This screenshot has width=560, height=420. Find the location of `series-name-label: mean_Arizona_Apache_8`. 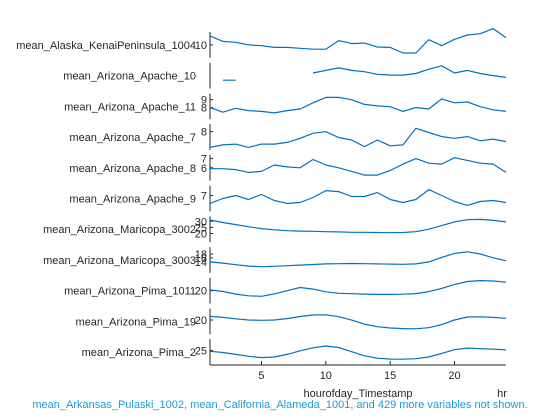

series-name-label: mean_Arizona_Apache_8 is located at coordinates (132, 169).